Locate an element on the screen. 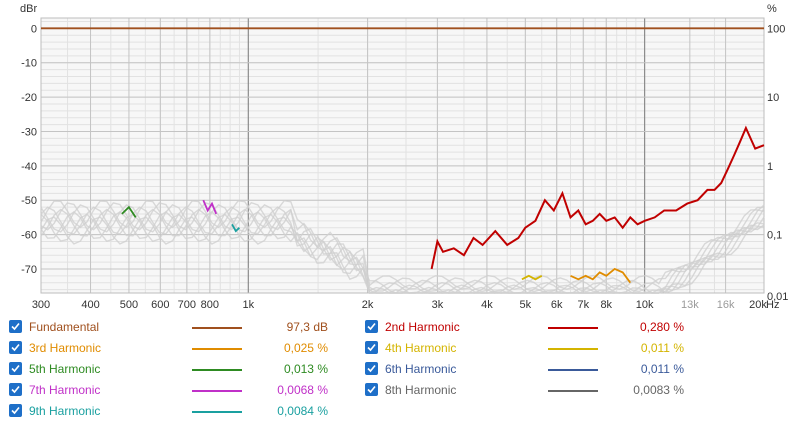  legend-name: 5th Harmonic is located at coordinates (65, 369).